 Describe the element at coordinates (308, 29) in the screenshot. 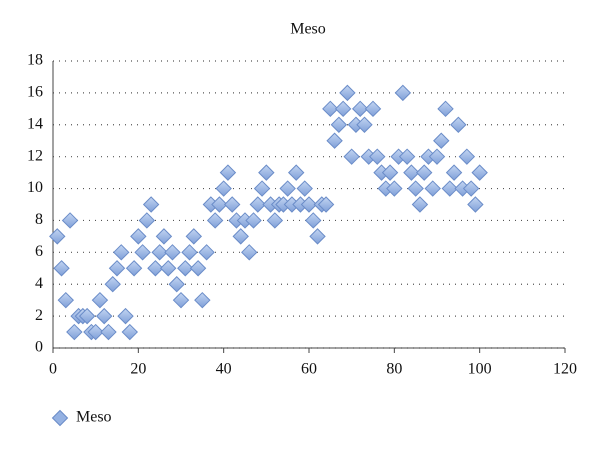

I see `chart-title: Meso` at that location.